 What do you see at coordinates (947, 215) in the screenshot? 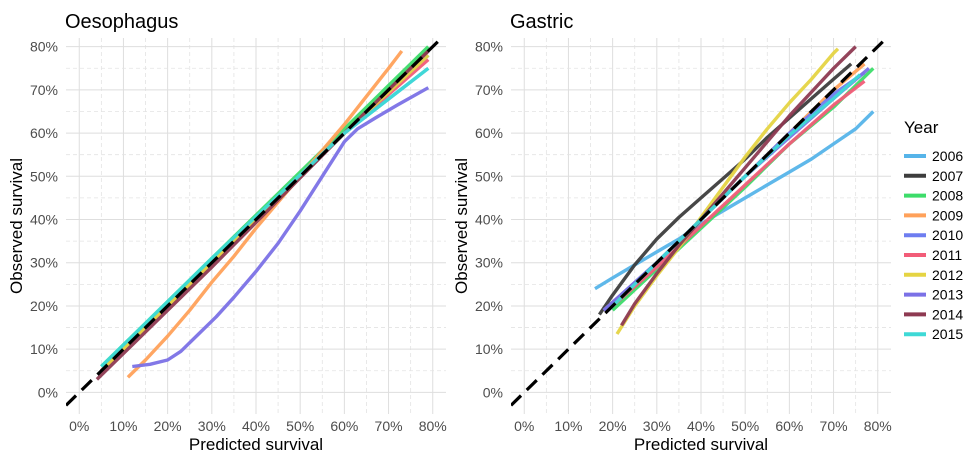
I see `legend-label: 2009` at bounding box center [947, 215].